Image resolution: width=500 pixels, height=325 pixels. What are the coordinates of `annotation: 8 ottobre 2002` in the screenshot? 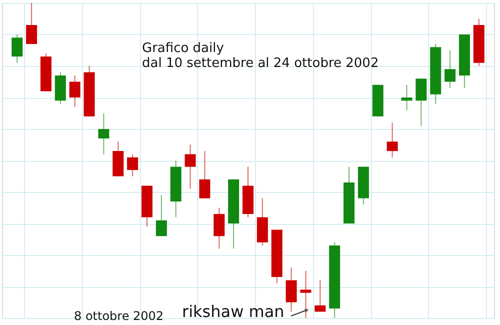 It's located at (119, 316).